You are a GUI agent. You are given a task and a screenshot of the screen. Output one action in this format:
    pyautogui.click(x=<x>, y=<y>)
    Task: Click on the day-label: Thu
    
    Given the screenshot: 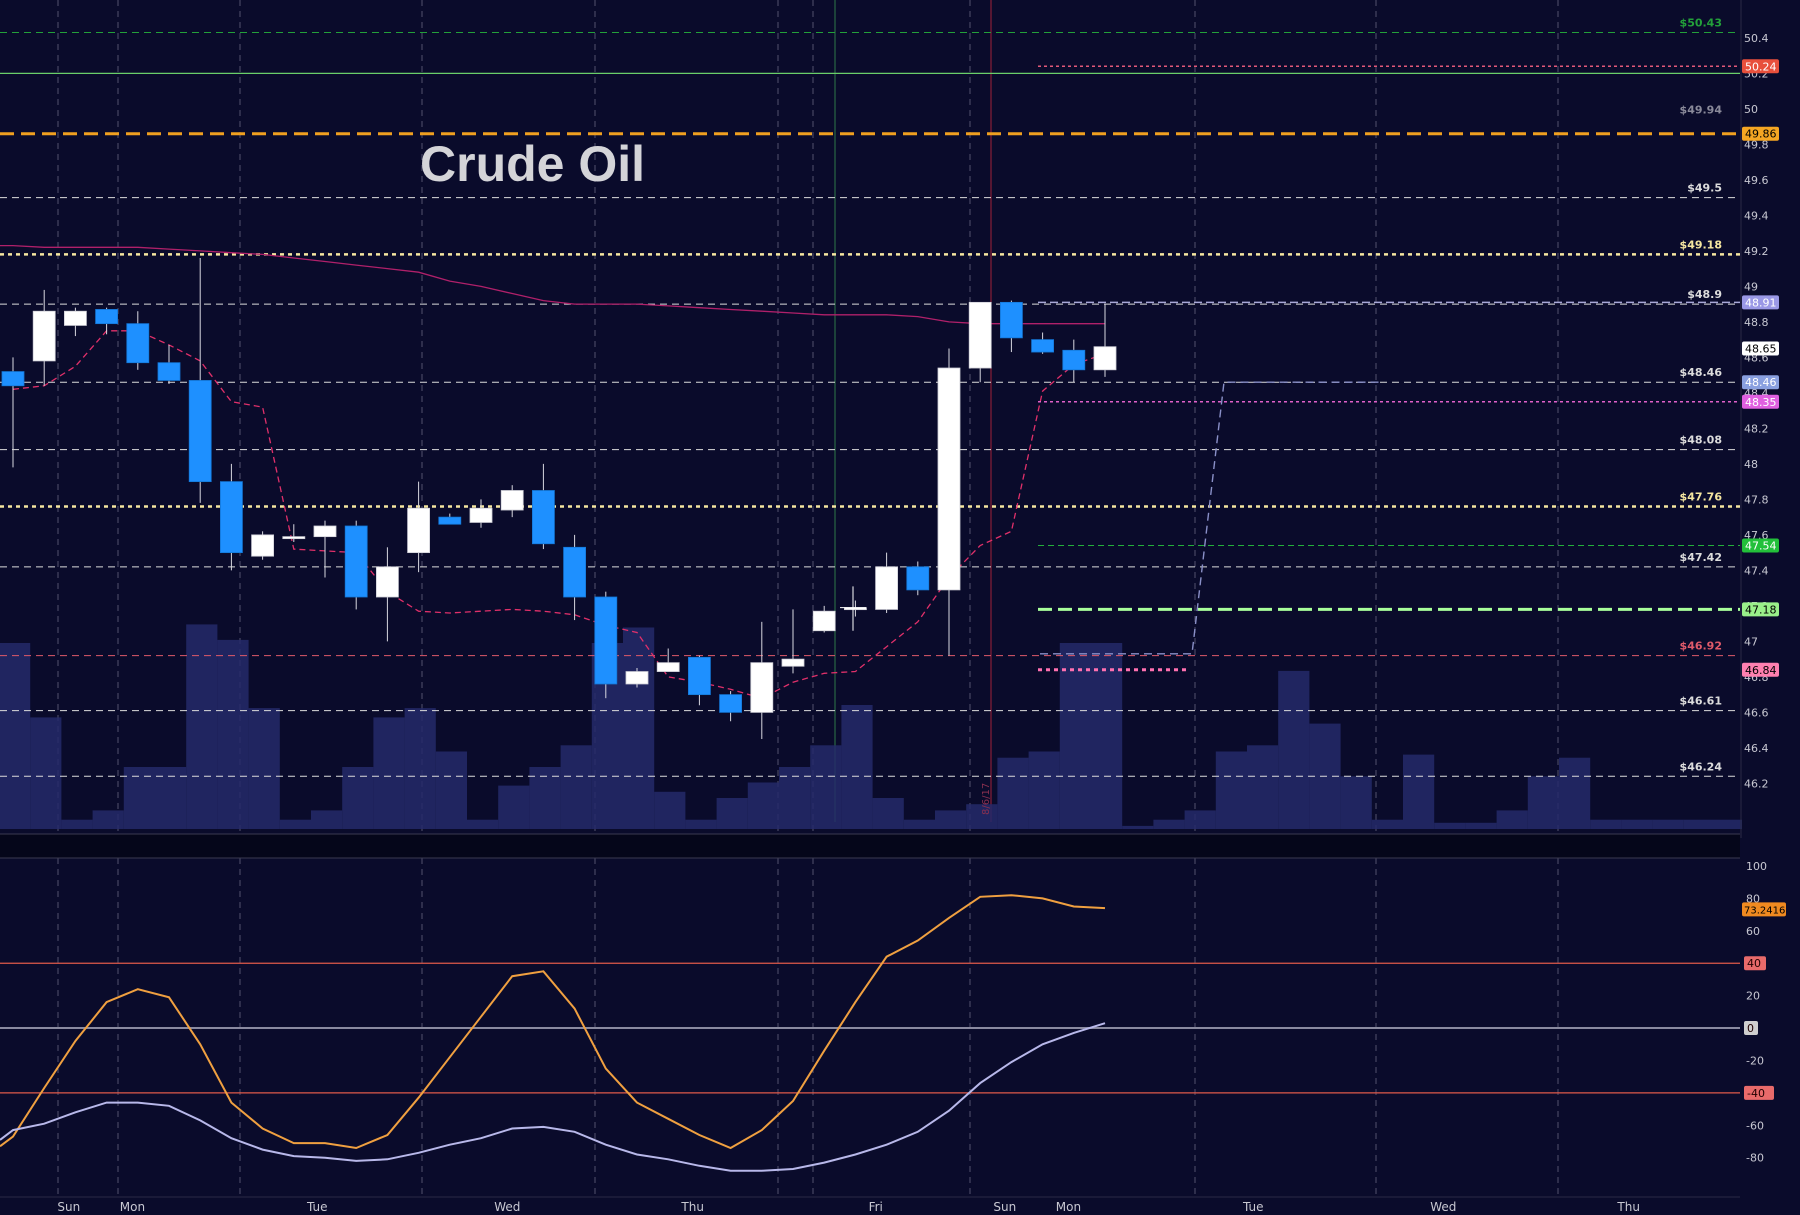 What is the action you would take?
    pyautogui.click(x=692, y=1207)
    